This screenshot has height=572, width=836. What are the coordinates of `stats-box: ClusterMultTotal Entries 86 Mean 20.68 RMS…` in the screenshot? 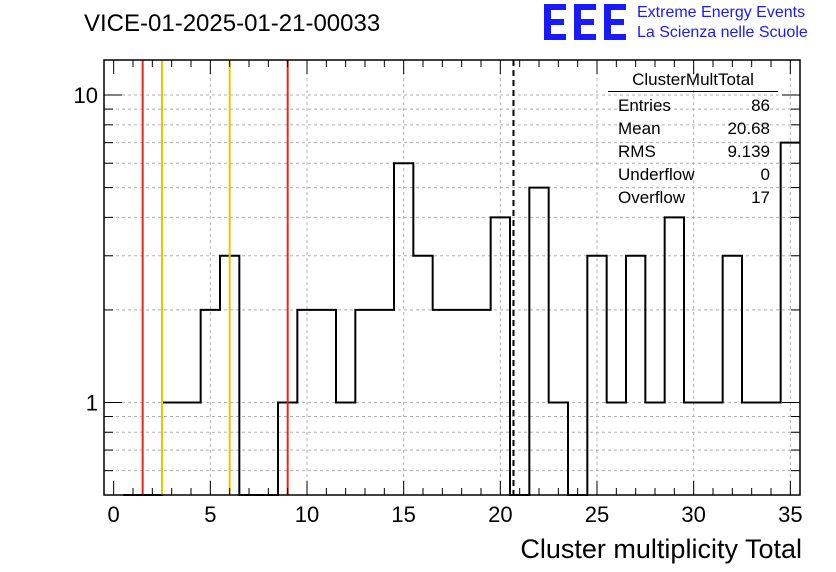 It's located at (693, 139).